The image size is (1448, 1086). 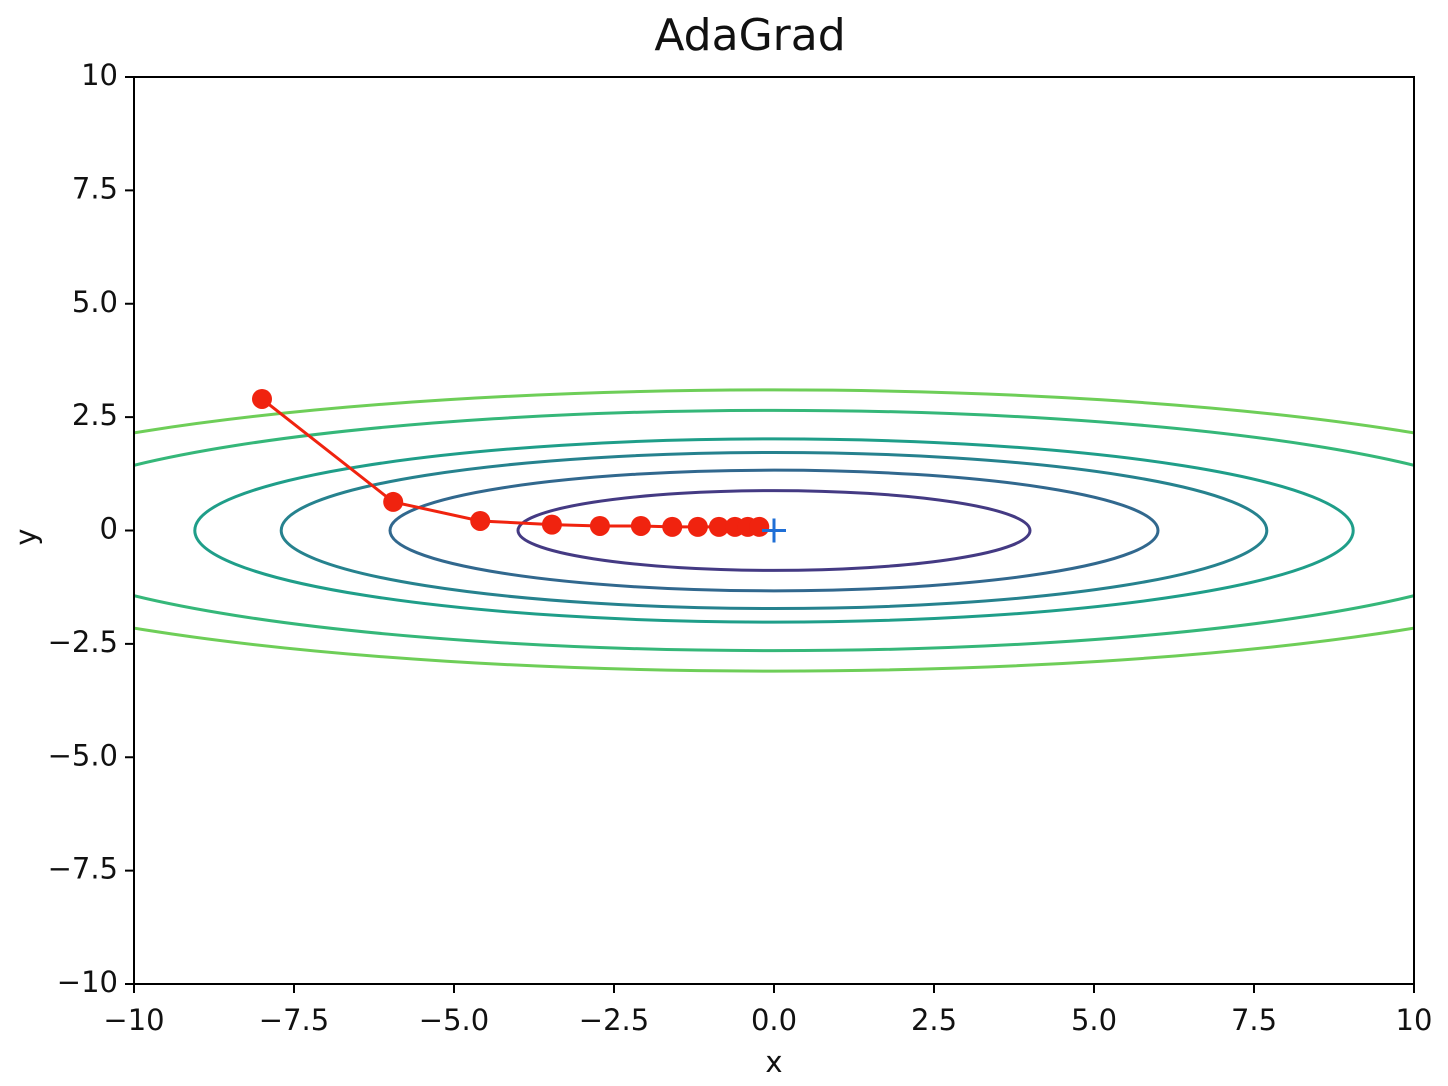 What do you see at coordinates (99, 75) in the screenshot?
I see `y-tick-label: 10` at bounding box center [99, 75].